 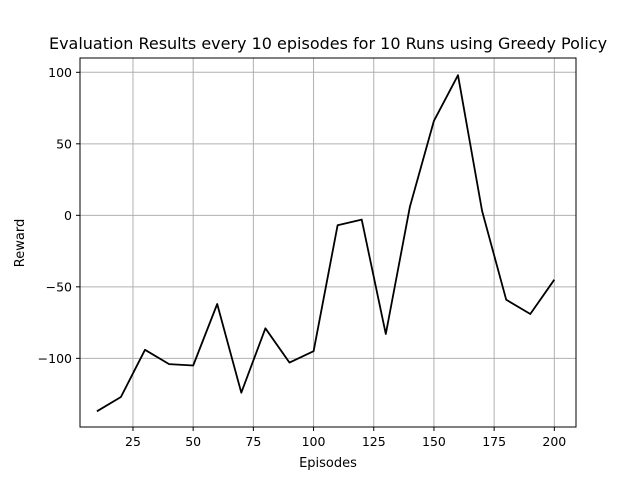 What do you see at coordinates (55, 358) in the screenshot?
I see `y-tick-label: −100` at bounding box center [55, 358].